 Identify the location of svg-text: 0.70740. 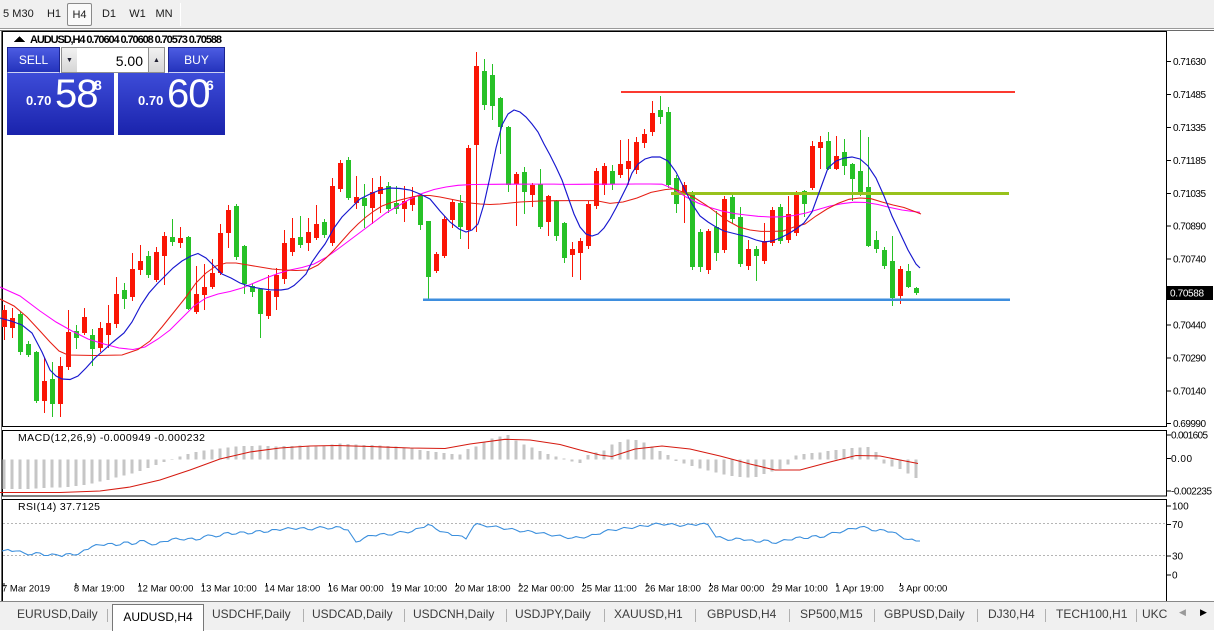
(1189, 260).